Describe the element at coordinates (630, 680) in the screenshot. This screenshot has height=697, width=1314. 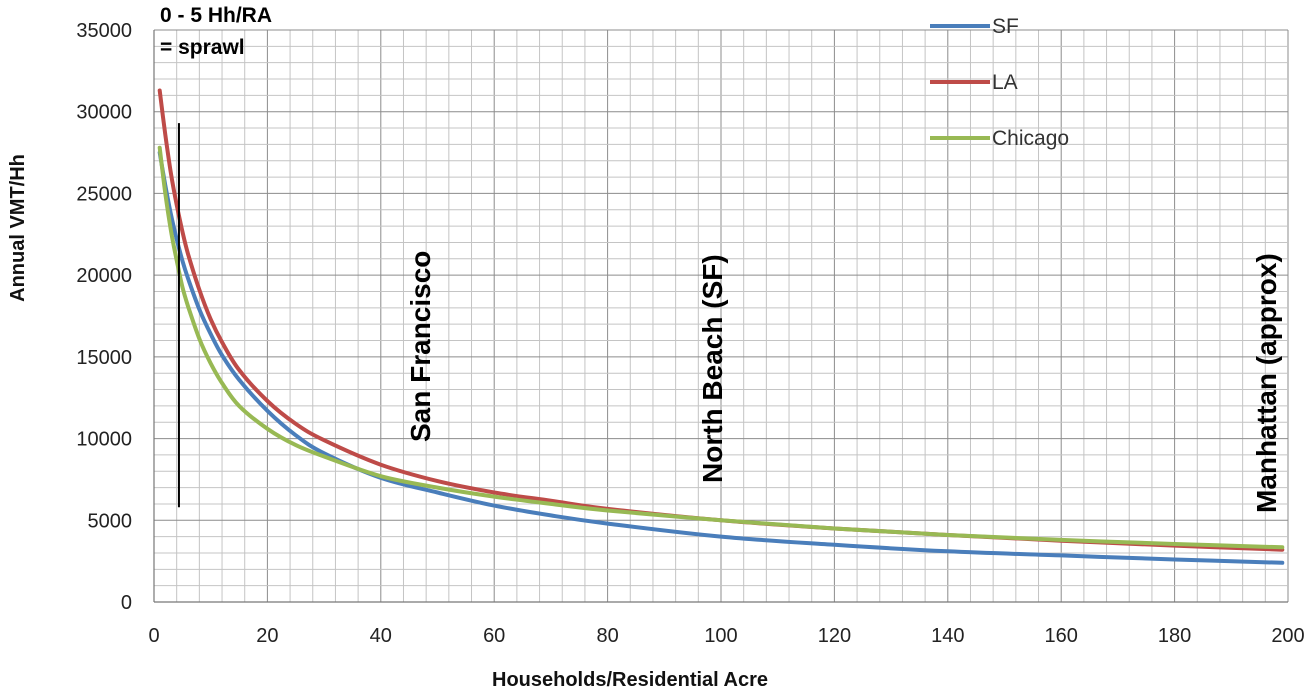
I see `x-axis-title: Households/Residential Acre` at that location.